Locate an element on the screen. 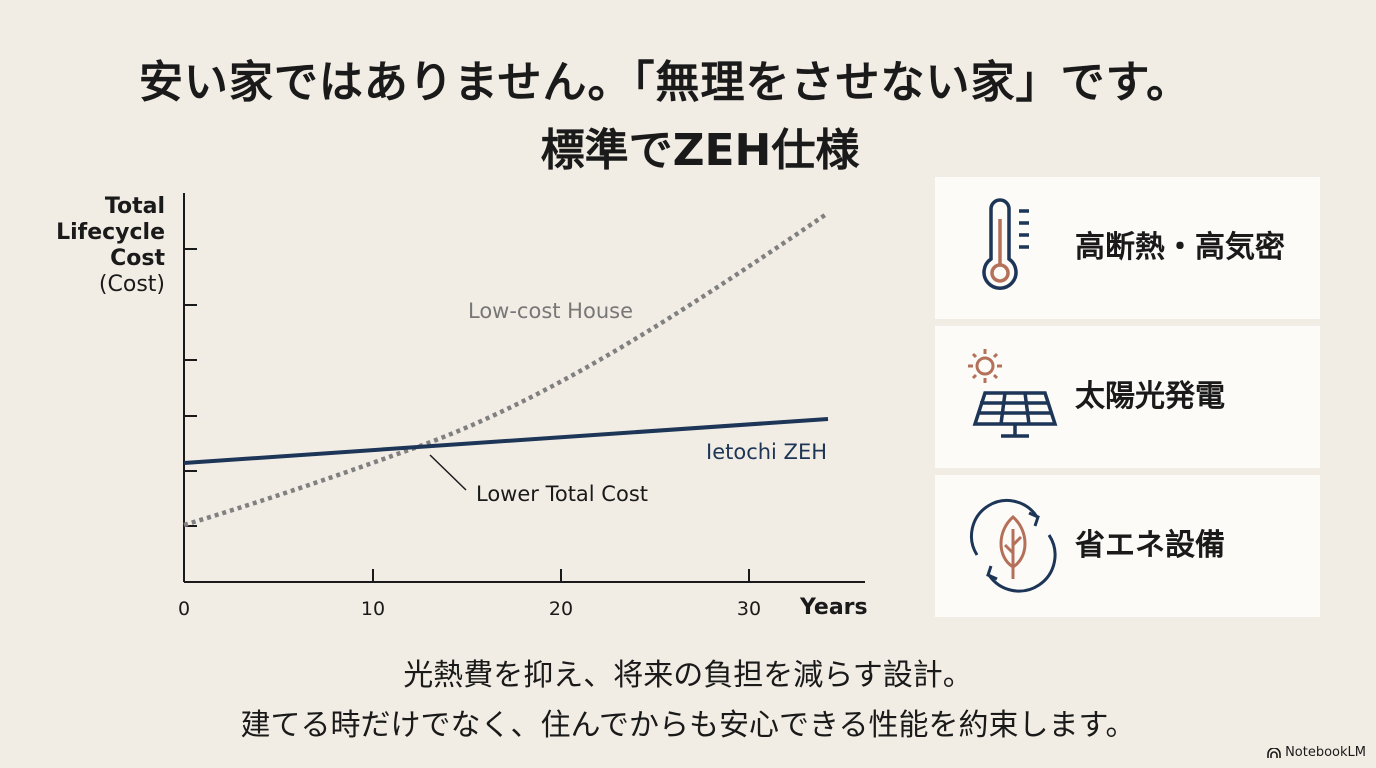  legend-low-cost-house: Low-cost House is located at coordinates (550, 311).